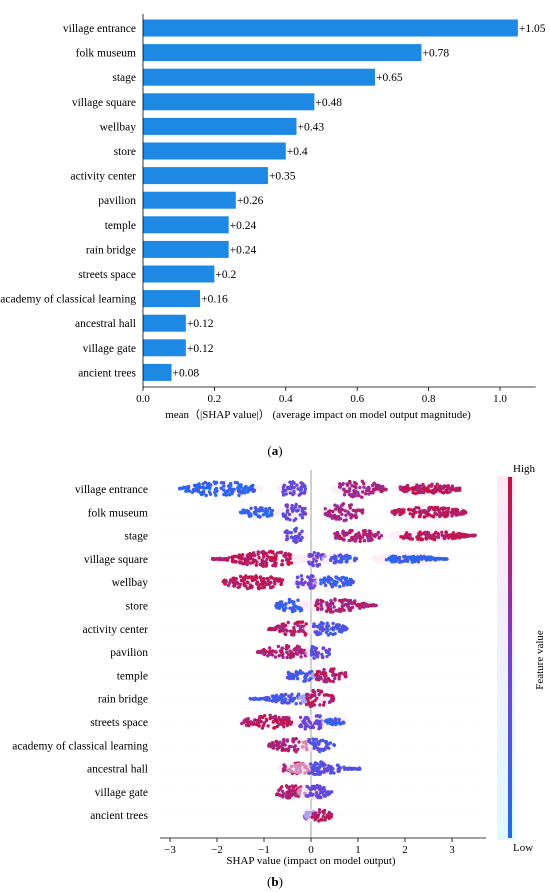 This screenshot has height=892, width=550. I want to click on value-label-wellbay: +0.43, so click(311, 127).